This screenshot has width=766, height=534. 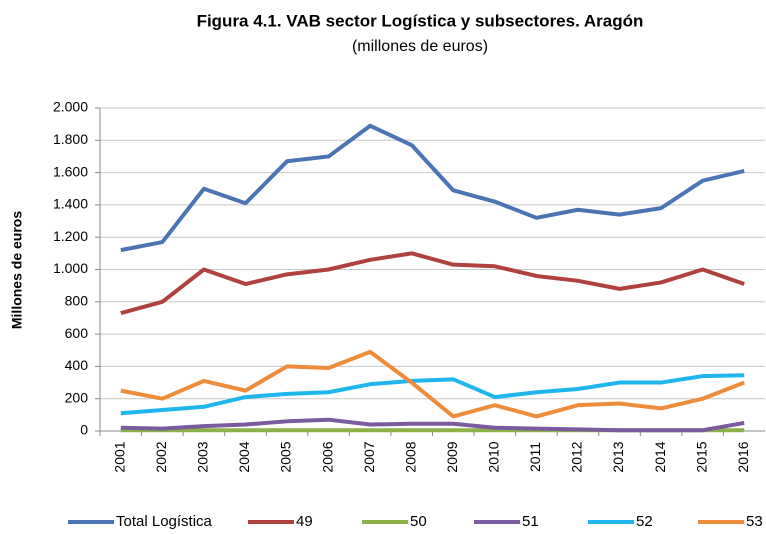 What do you see at coordinates (327, 456) in the screenshot?
I see `x-tick-label: 2006` at bounding box center [327, 456].